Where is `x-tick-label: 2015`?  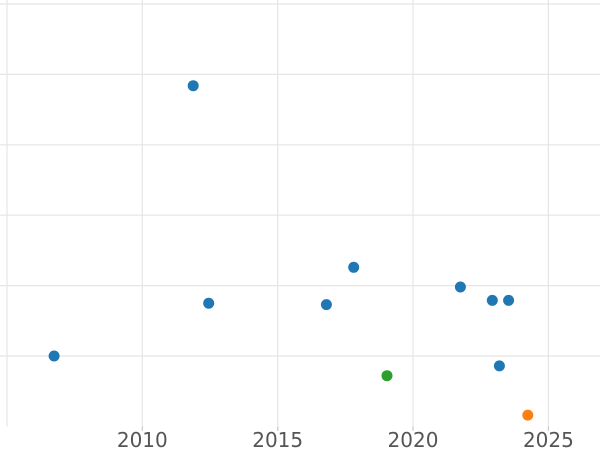 x-tick-label: 2015 is located at coordinates (277, 439).